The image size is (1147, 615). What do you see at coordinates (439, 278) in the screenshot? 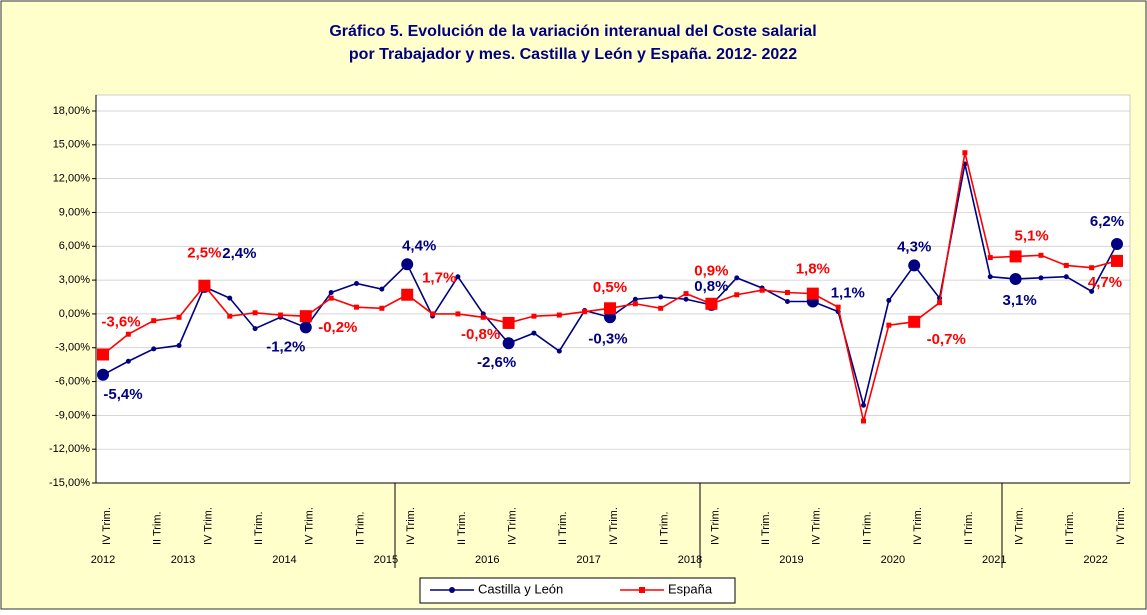
I see `data-label: 1,7%` at bounding box center [439, 278].